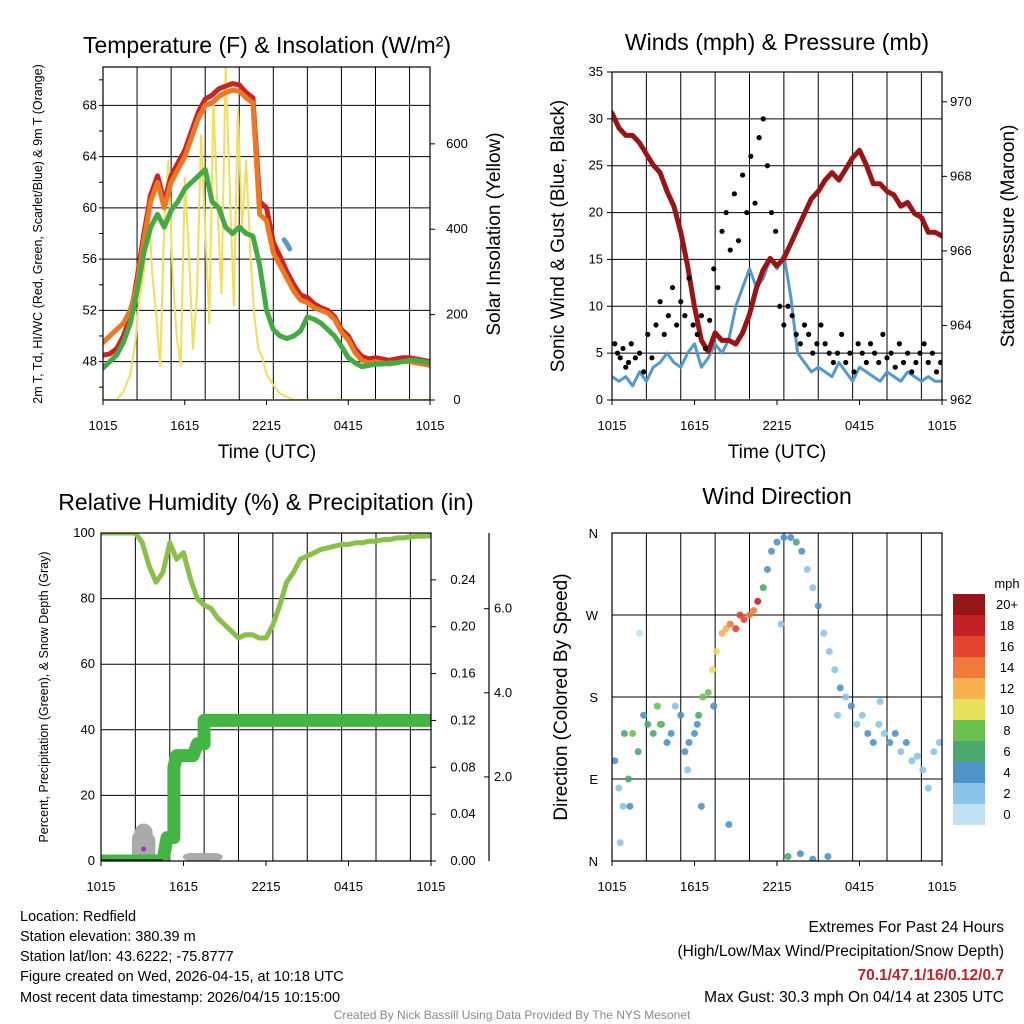 The width and height of the screenshot is (1024, 1024). What do you see at coordinates (1006, 751) in the screenshot?
I see `colorbar-label-3: 6` at bounding box center [1006, 751].